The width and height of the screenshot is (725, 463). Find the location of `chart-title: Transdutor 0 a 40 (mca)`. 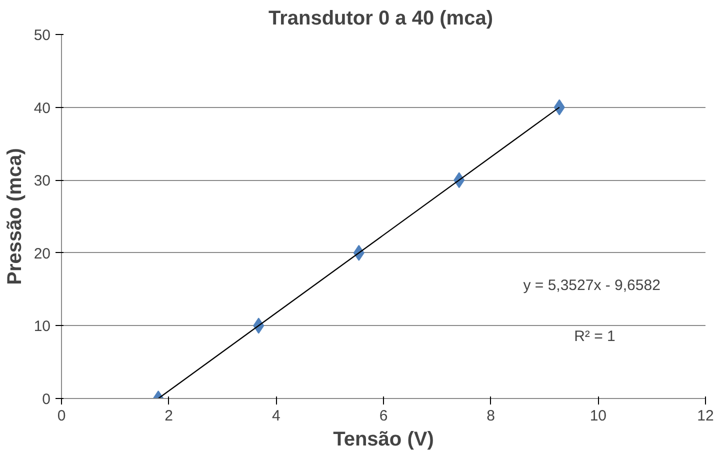

chart-title: Transdutor 0 a 40 (mca) is located at coordinates (380, 19).